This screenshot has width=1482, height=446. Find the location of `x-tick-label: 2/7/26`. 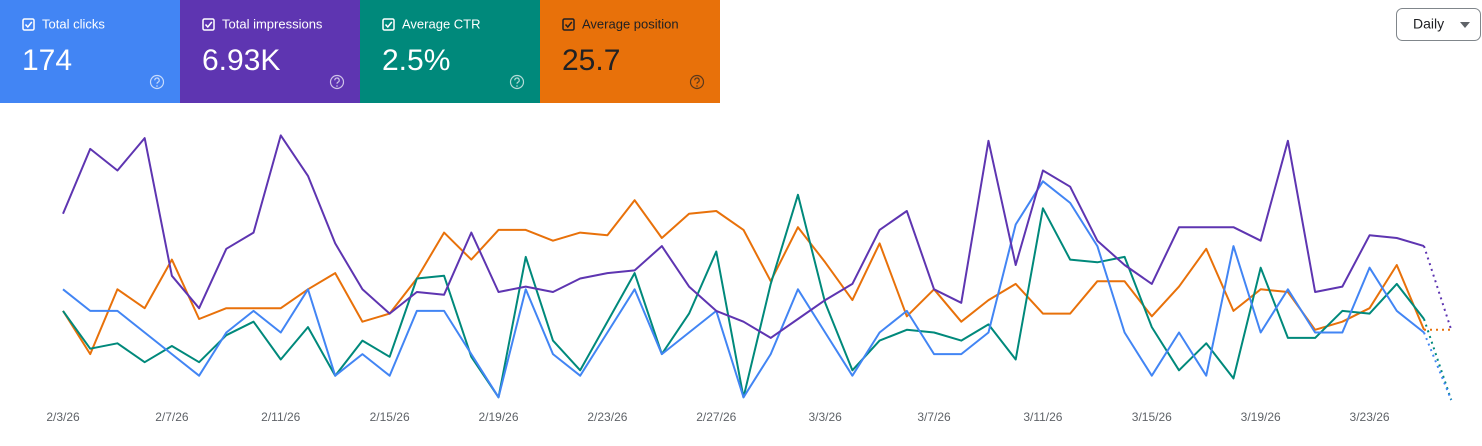

x-tick-label: 2/7/26 is located at coordinates (172, 417).